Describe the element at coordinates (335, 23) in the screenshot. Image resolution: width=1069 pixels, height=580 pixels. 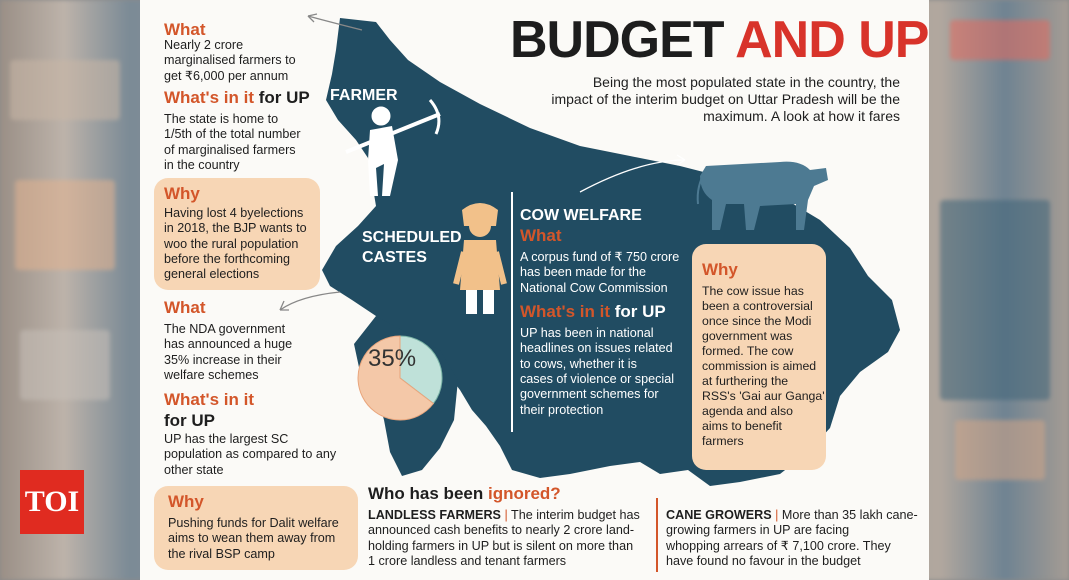
I see `arrow-farmer` at that location.